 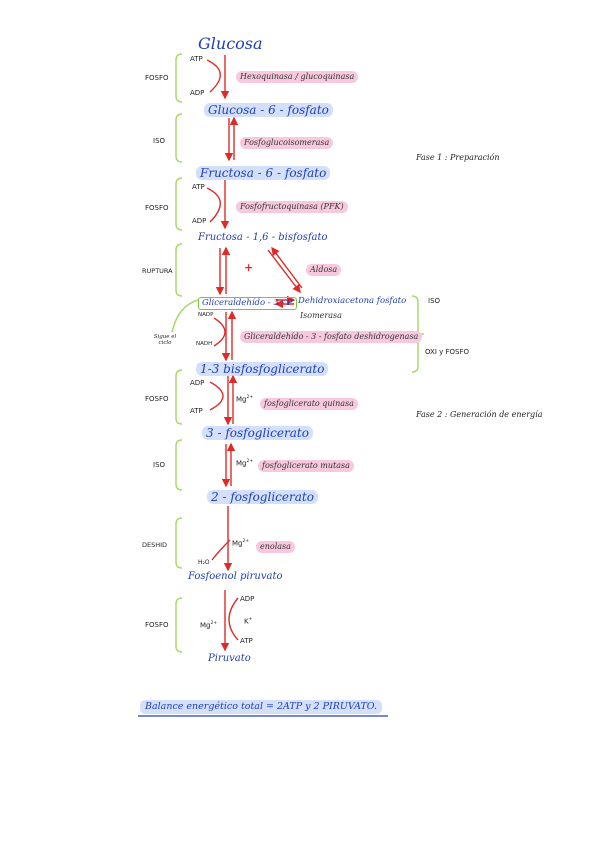 I want to click on step-label-ruptura: RUPTURA, so click(x=157, y=271).